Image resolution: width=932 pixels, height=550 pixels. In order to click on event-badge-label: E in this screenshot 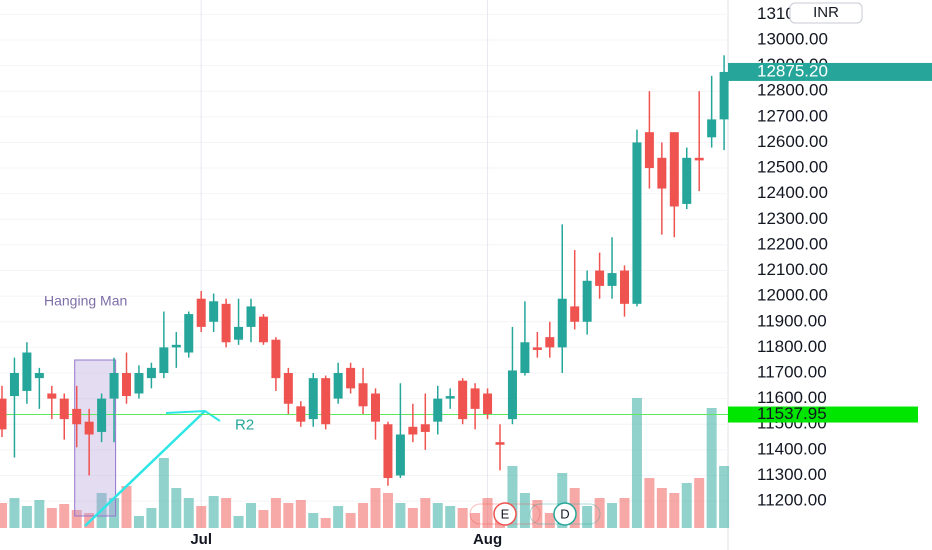, I will do `click(505, 513)`.